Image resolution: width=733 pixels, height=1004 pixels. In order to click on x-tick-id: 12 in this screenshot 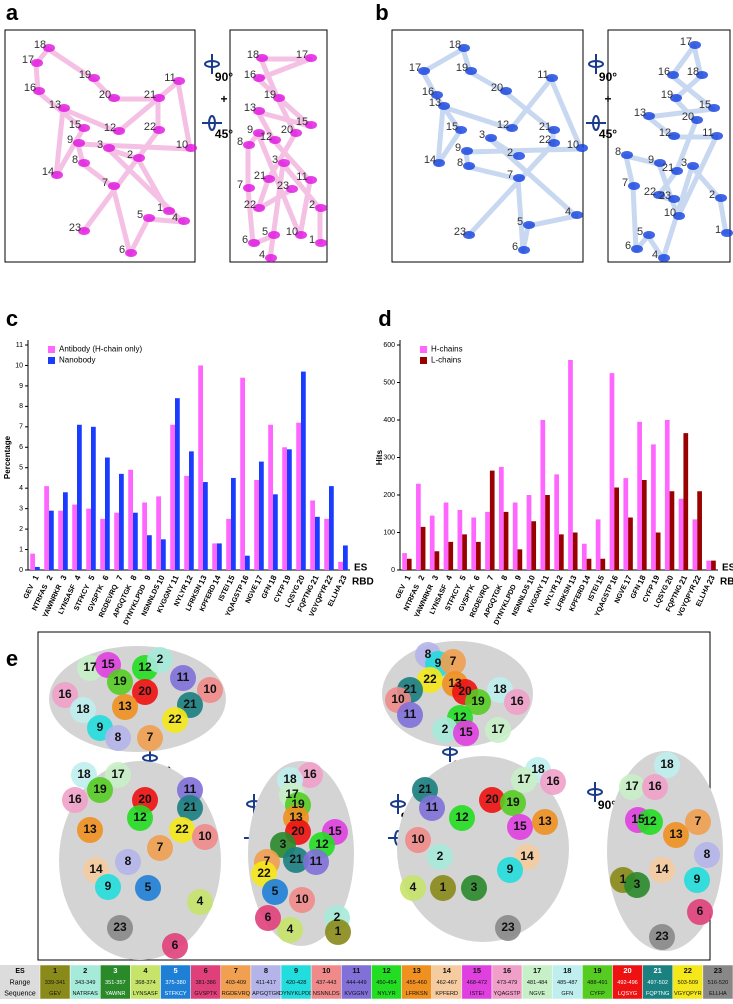, I will do `click(559, 579)`.